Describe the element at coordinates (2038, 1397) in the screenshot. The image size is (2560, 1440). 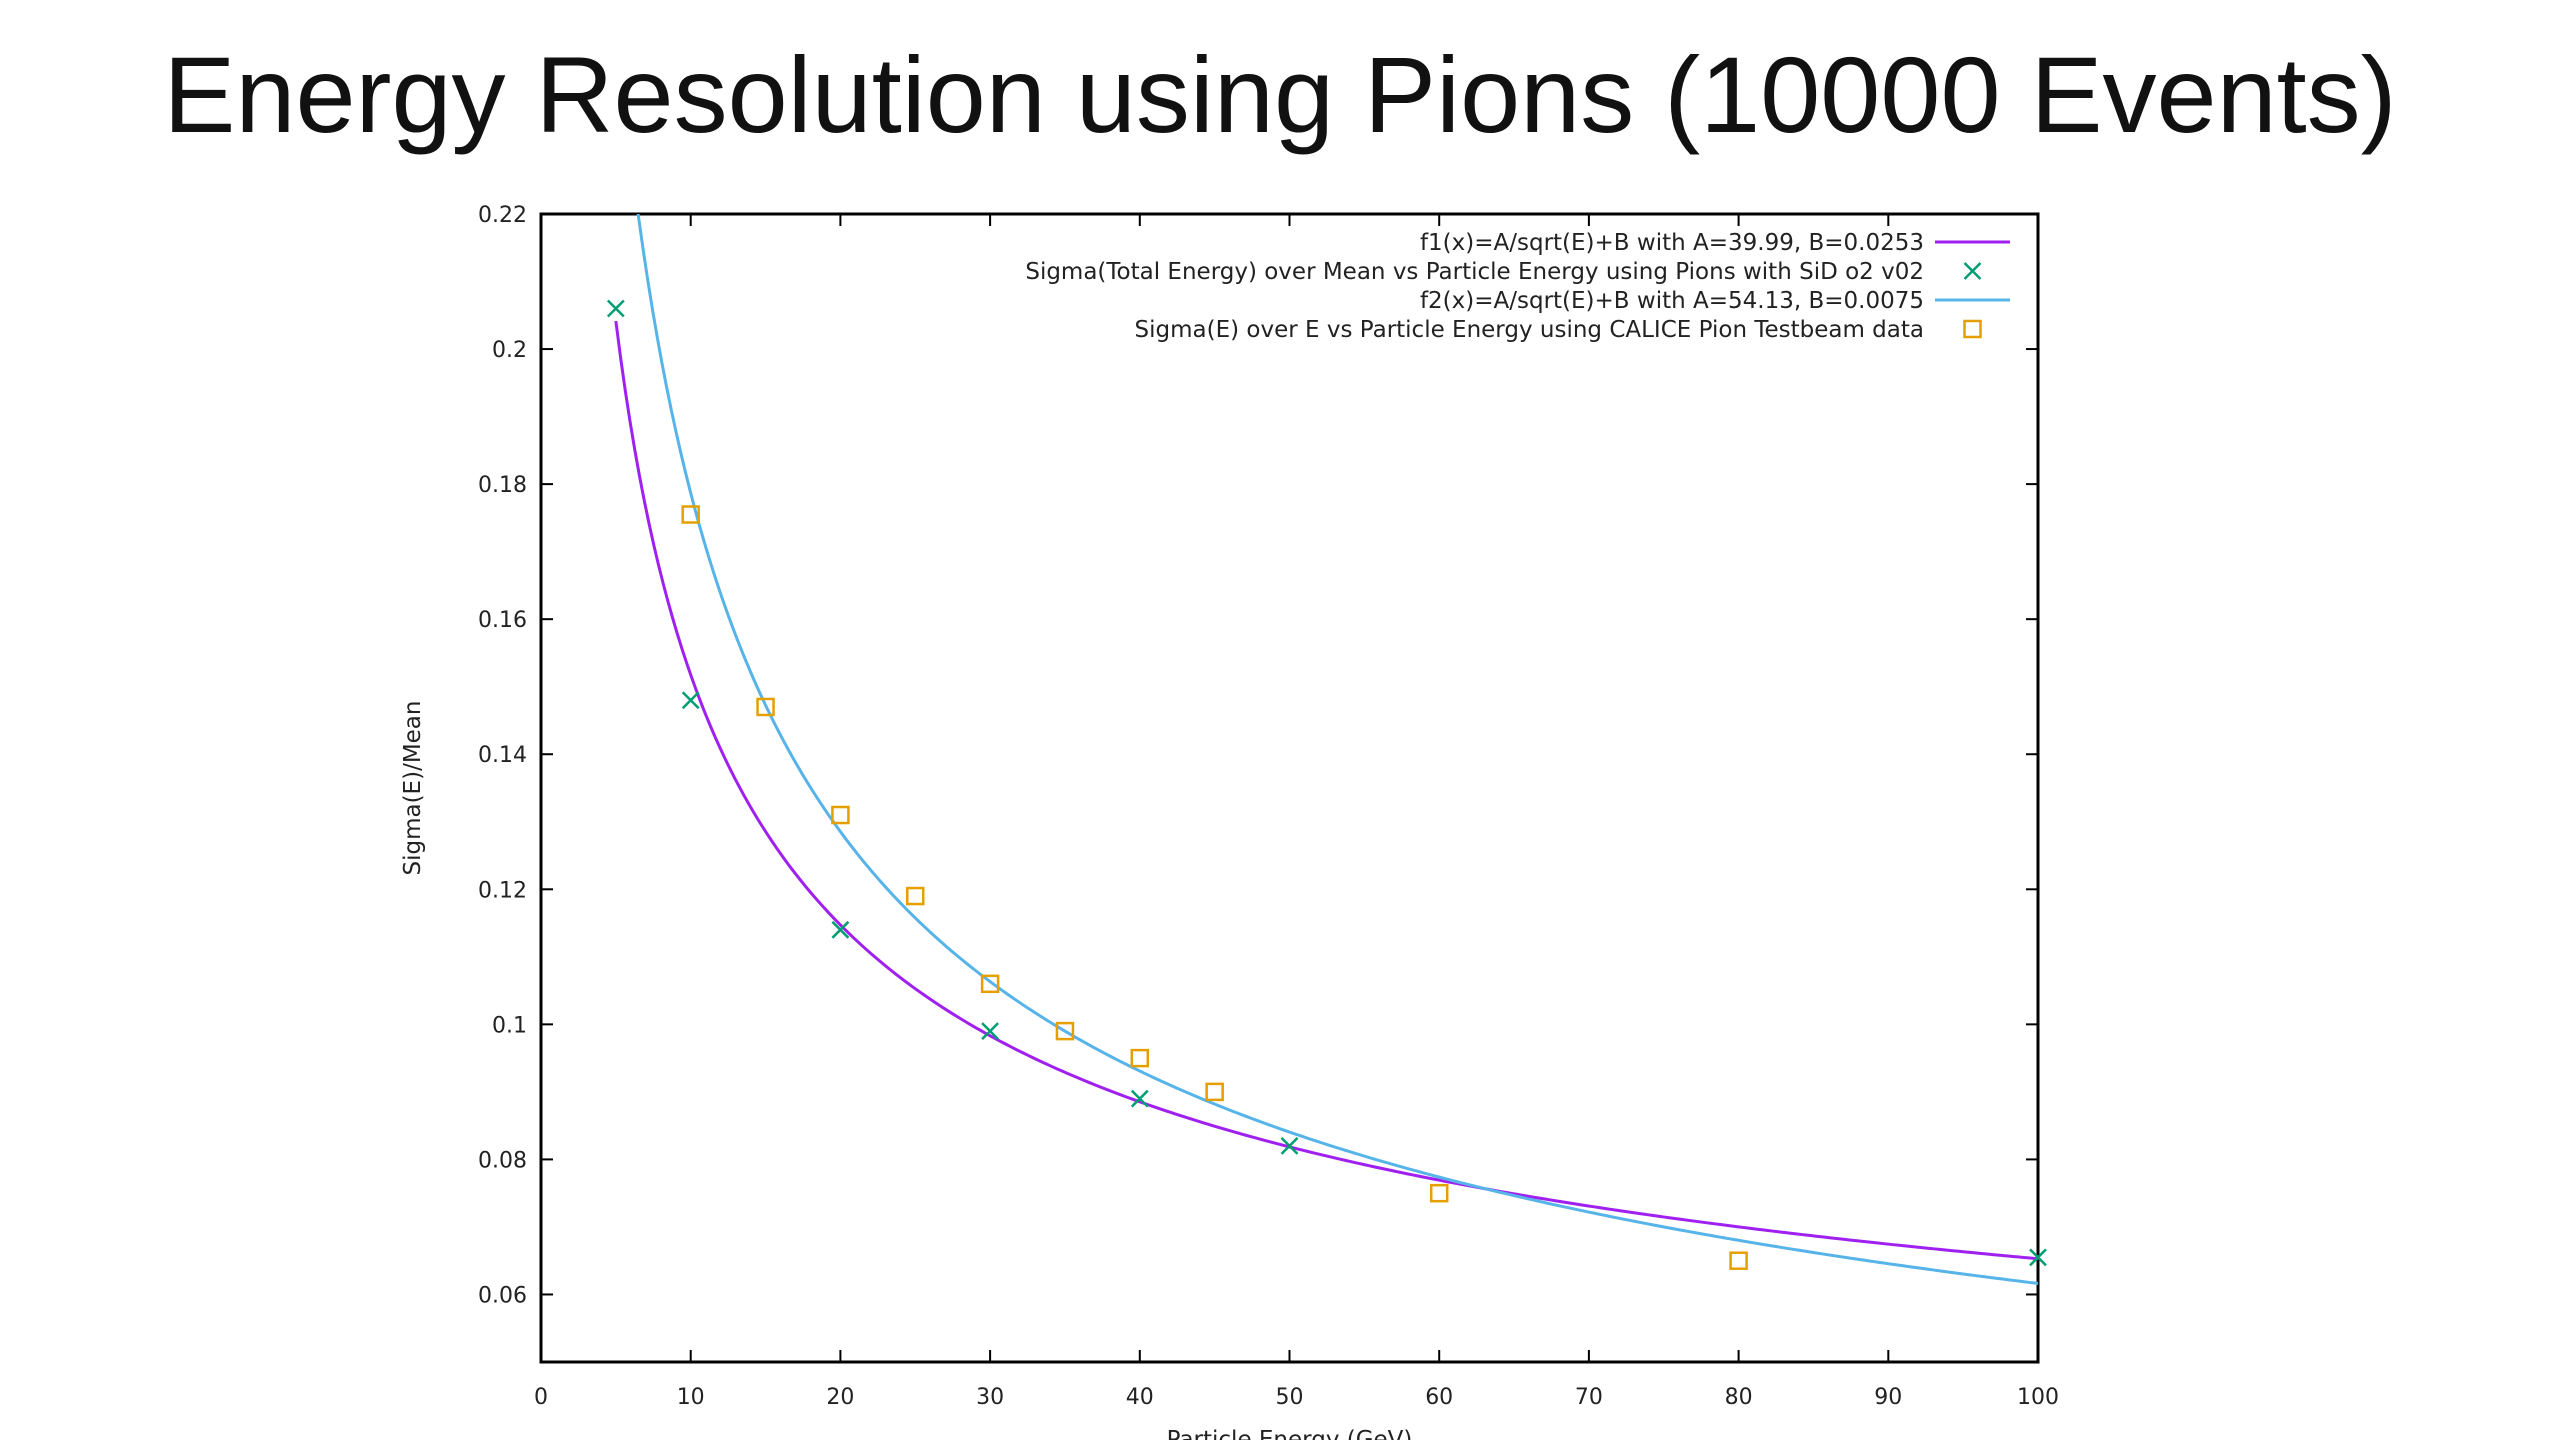
I see `x-tick-label: 100` at that location.